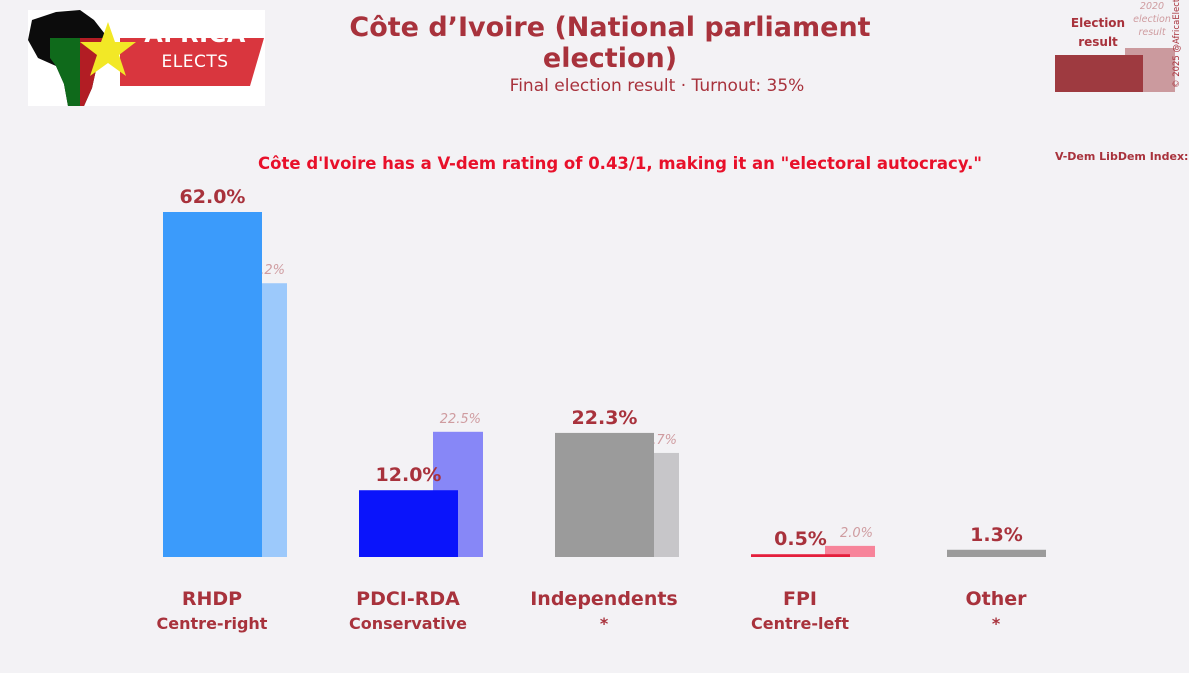  What do you see at coordinates (460, 419) in the screenshot?
I see `data-label-previous-1: 22.5%` at bounding box center [460, 419].